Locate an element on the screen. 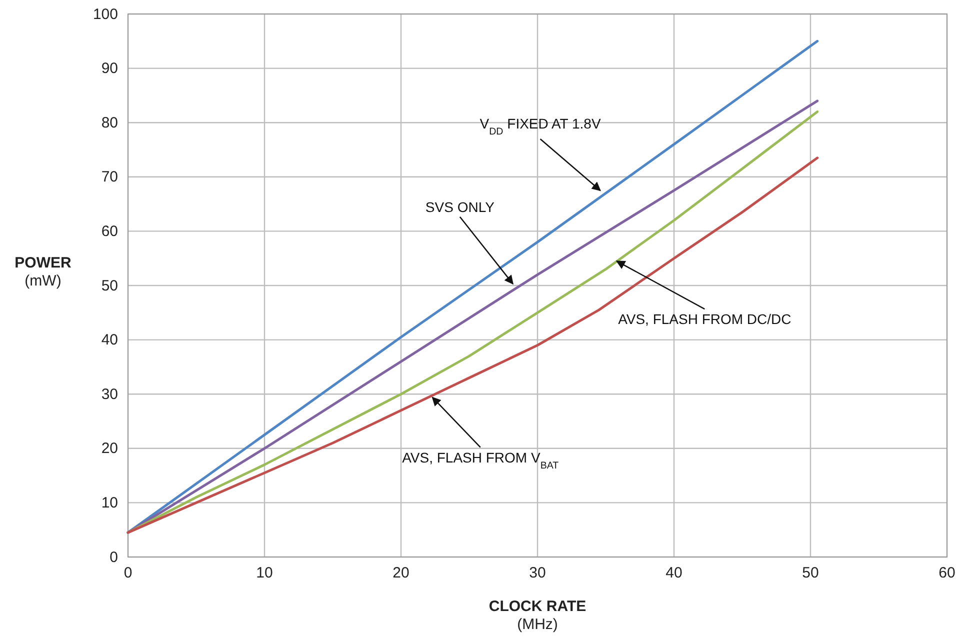  x-axis-title: CLOCK RATE (MHz) is located at coordinates (537, 615).